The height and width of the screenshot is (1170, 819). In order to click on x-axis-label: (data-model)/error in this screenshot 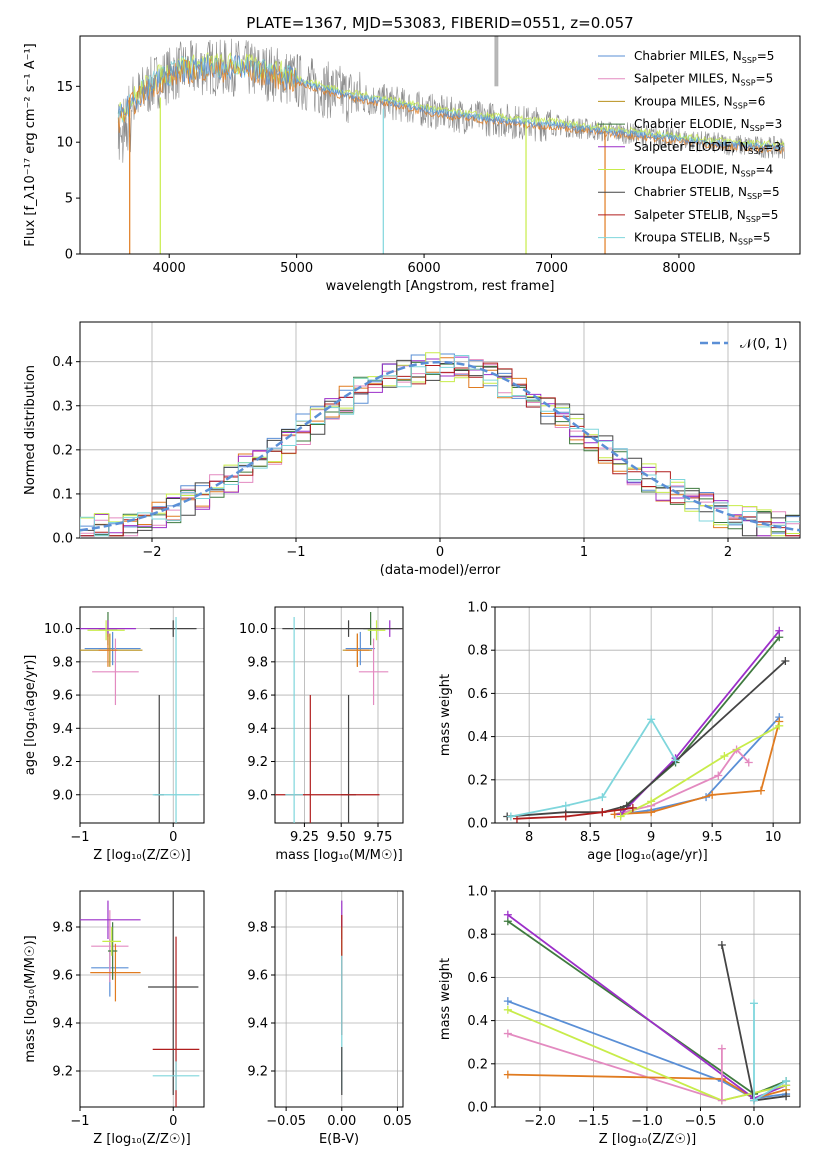, I will do `click(440, 570)`.